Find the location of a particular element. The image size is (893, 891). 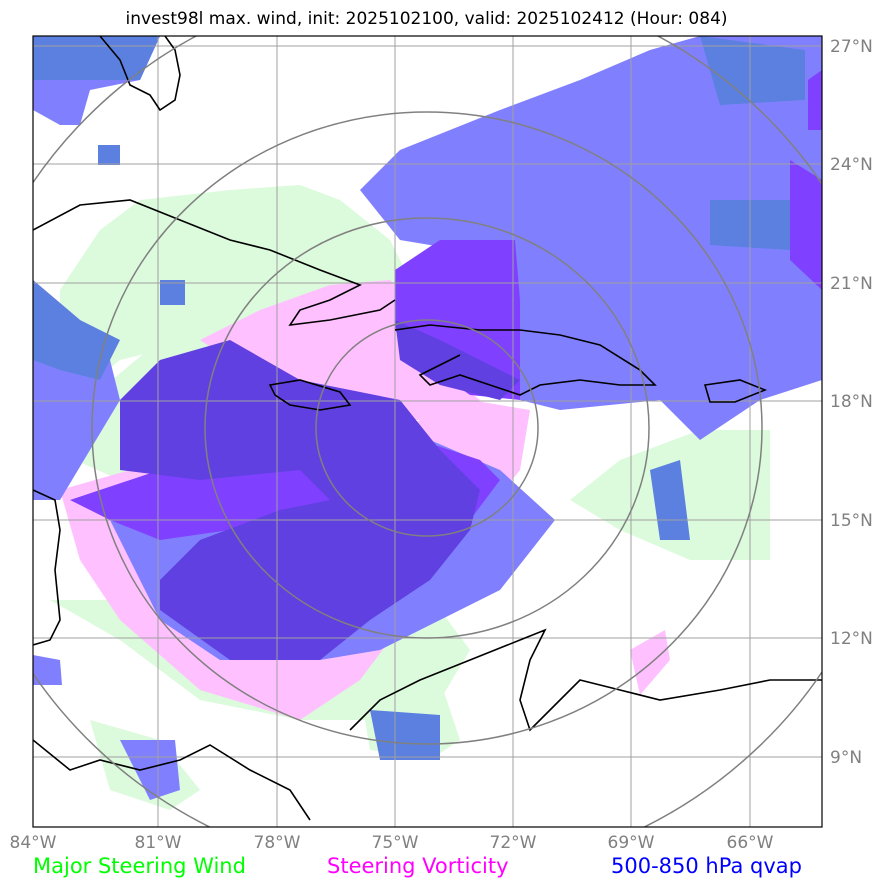

lon-tick: 75°W is located at coordinates (395, 843).